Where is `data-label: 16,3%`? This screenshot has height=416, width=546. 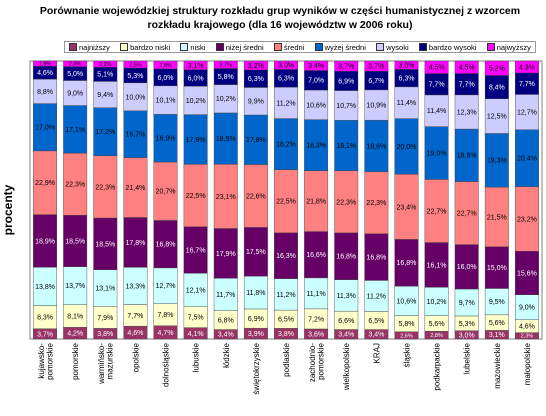 data-label: 16,3% is located at coordinates (286, 256).